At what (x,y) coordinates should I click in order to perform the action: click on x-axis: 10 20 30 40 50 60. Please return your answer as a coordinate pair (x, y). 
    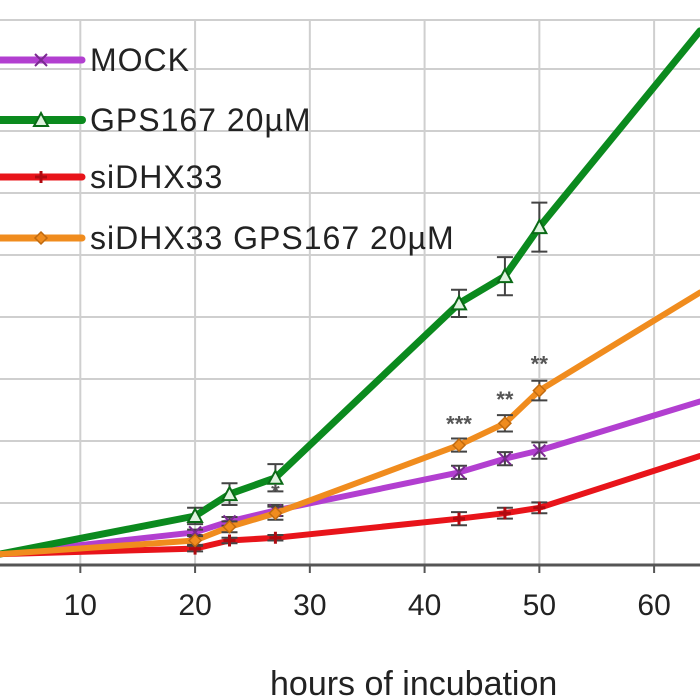
    Looking at the image, I should click on (350, 592).